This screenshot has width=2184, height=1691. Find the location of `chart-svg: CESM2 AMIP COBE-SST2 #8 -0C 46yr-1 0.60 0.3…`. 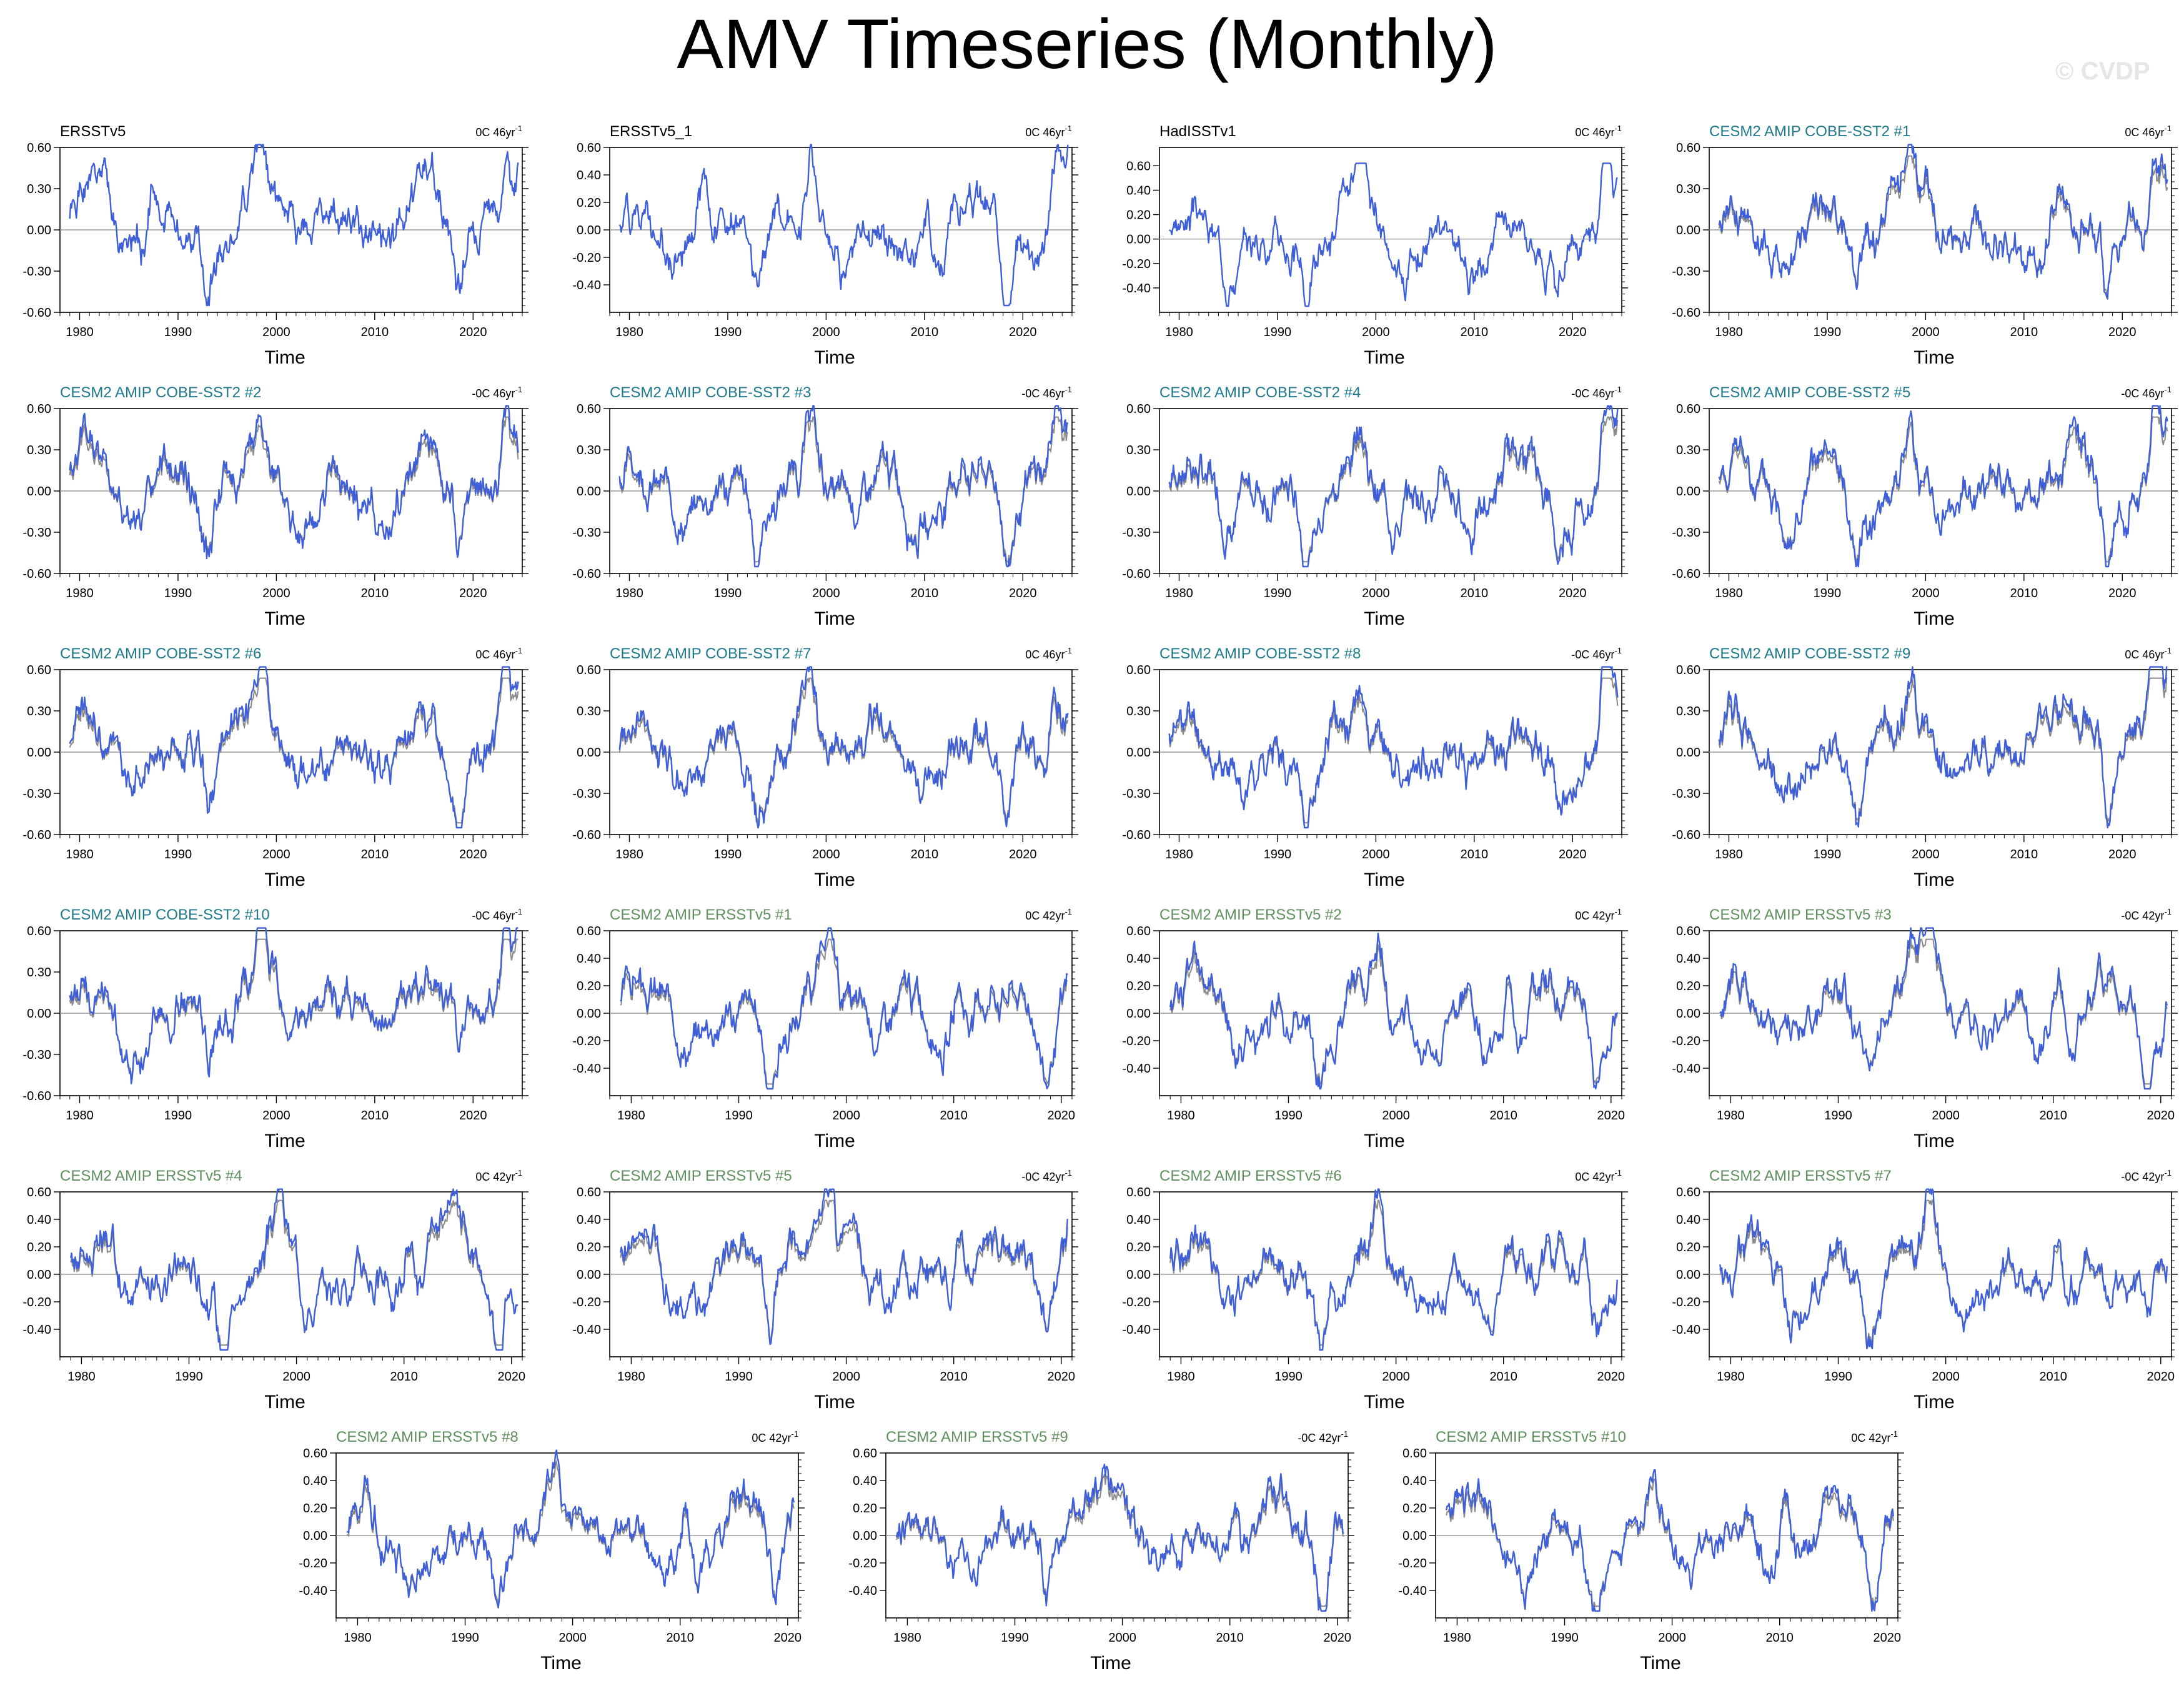

chart-svg: CESM2 AMIP COBE-SST2 #8 -0C 46yr-1 0.60 0.3… is located at coordinates (1375, 767).